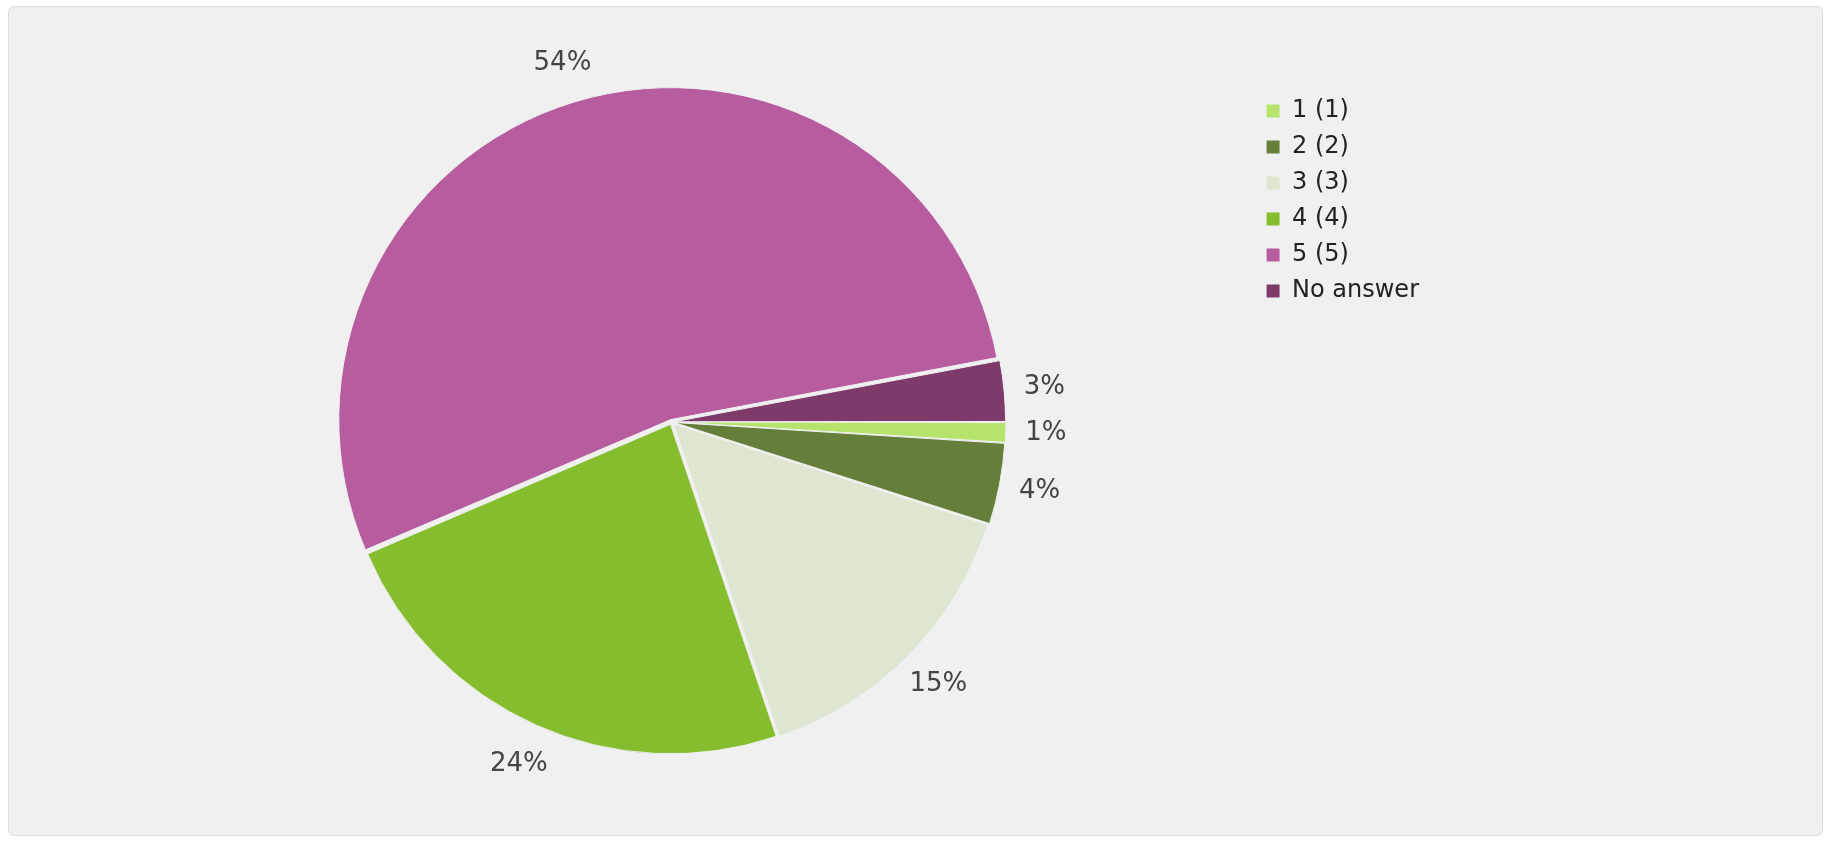 The image size is (1831, 842). I want to click on legend-label: 4 (4), so click(1320, 217).